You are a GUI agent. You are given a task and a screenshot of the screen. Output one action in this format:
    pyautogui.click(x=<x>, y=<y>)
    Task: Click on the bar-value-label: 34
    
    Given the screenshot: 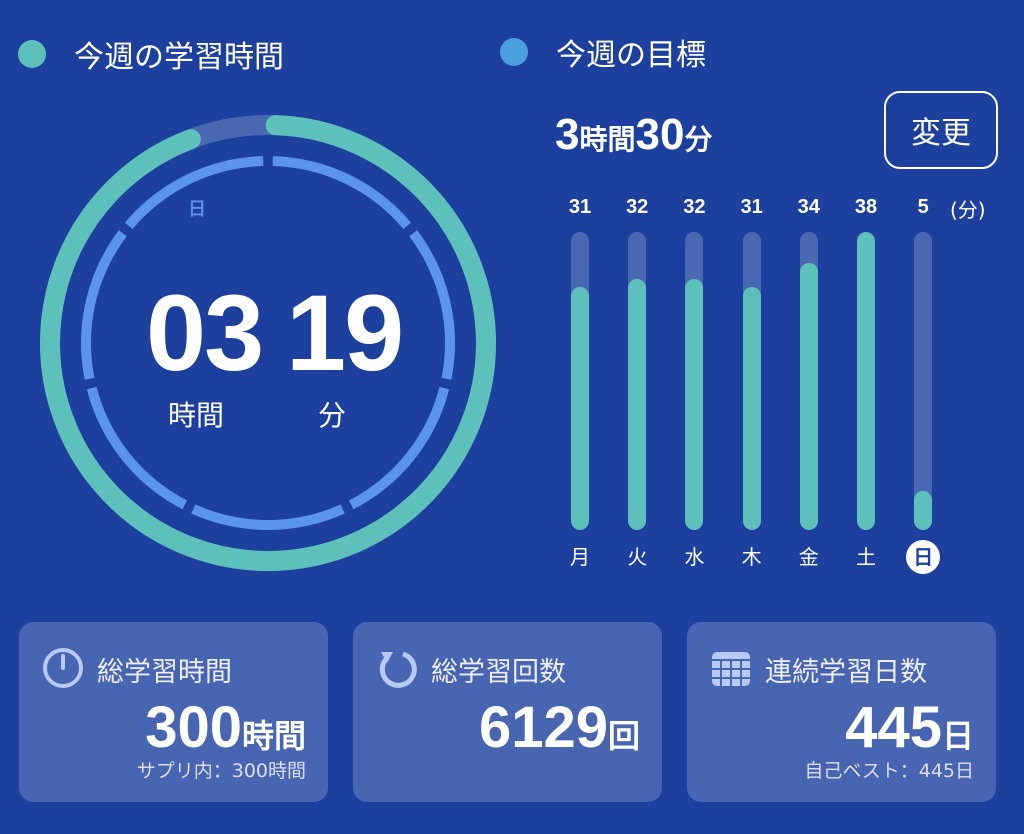 What is the action you would take?
    pyautogui.click(x=808, y=207)
    